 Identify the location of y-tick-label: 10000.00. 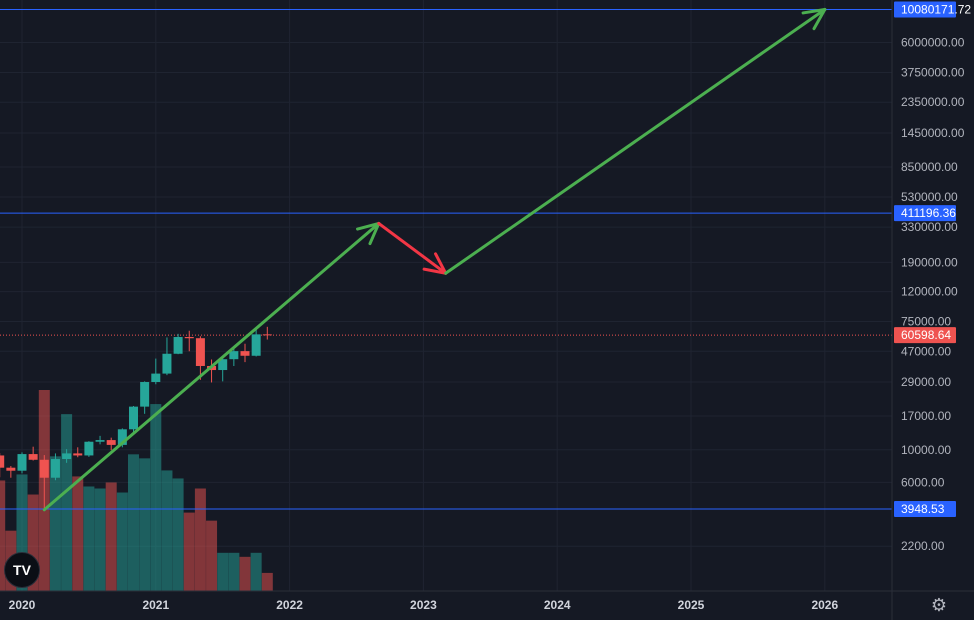
(926, 450).